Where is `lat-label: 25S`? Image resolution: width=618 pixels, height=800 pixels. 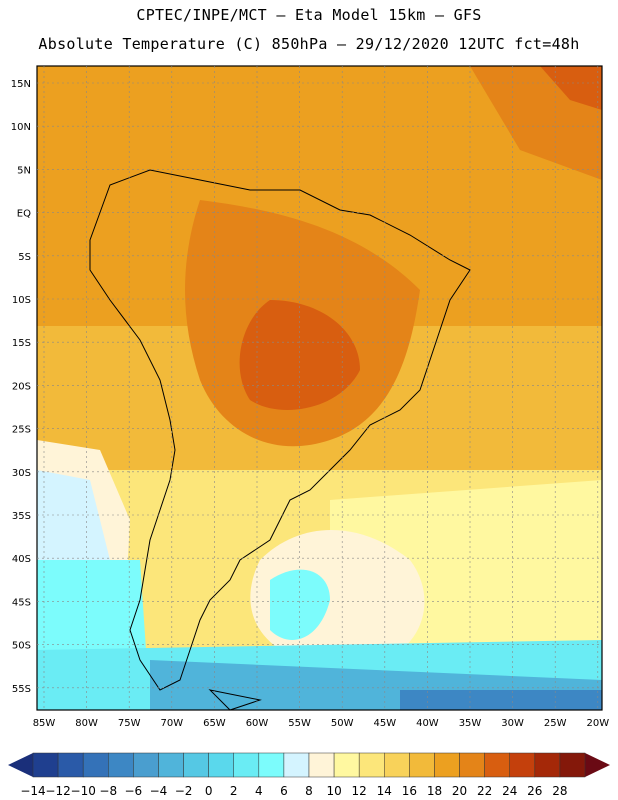
lat-label: 25S is located at coordinates (21, 430).